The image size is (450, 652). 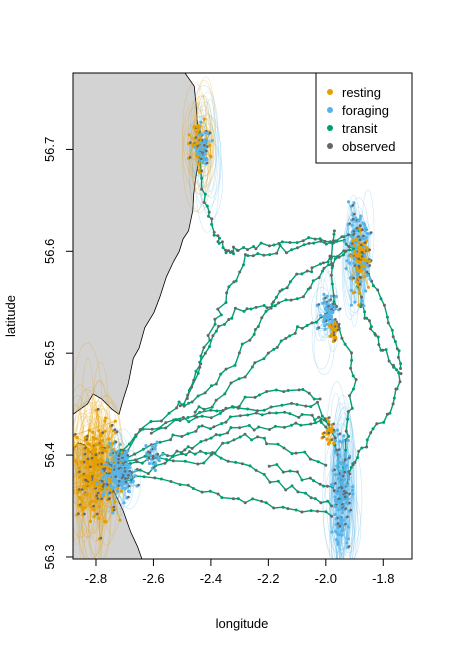 What do you see at coordinates (242, 623) in the screenshot?
I see `x-axis-title: longitude` at bounding box center [242, 623].